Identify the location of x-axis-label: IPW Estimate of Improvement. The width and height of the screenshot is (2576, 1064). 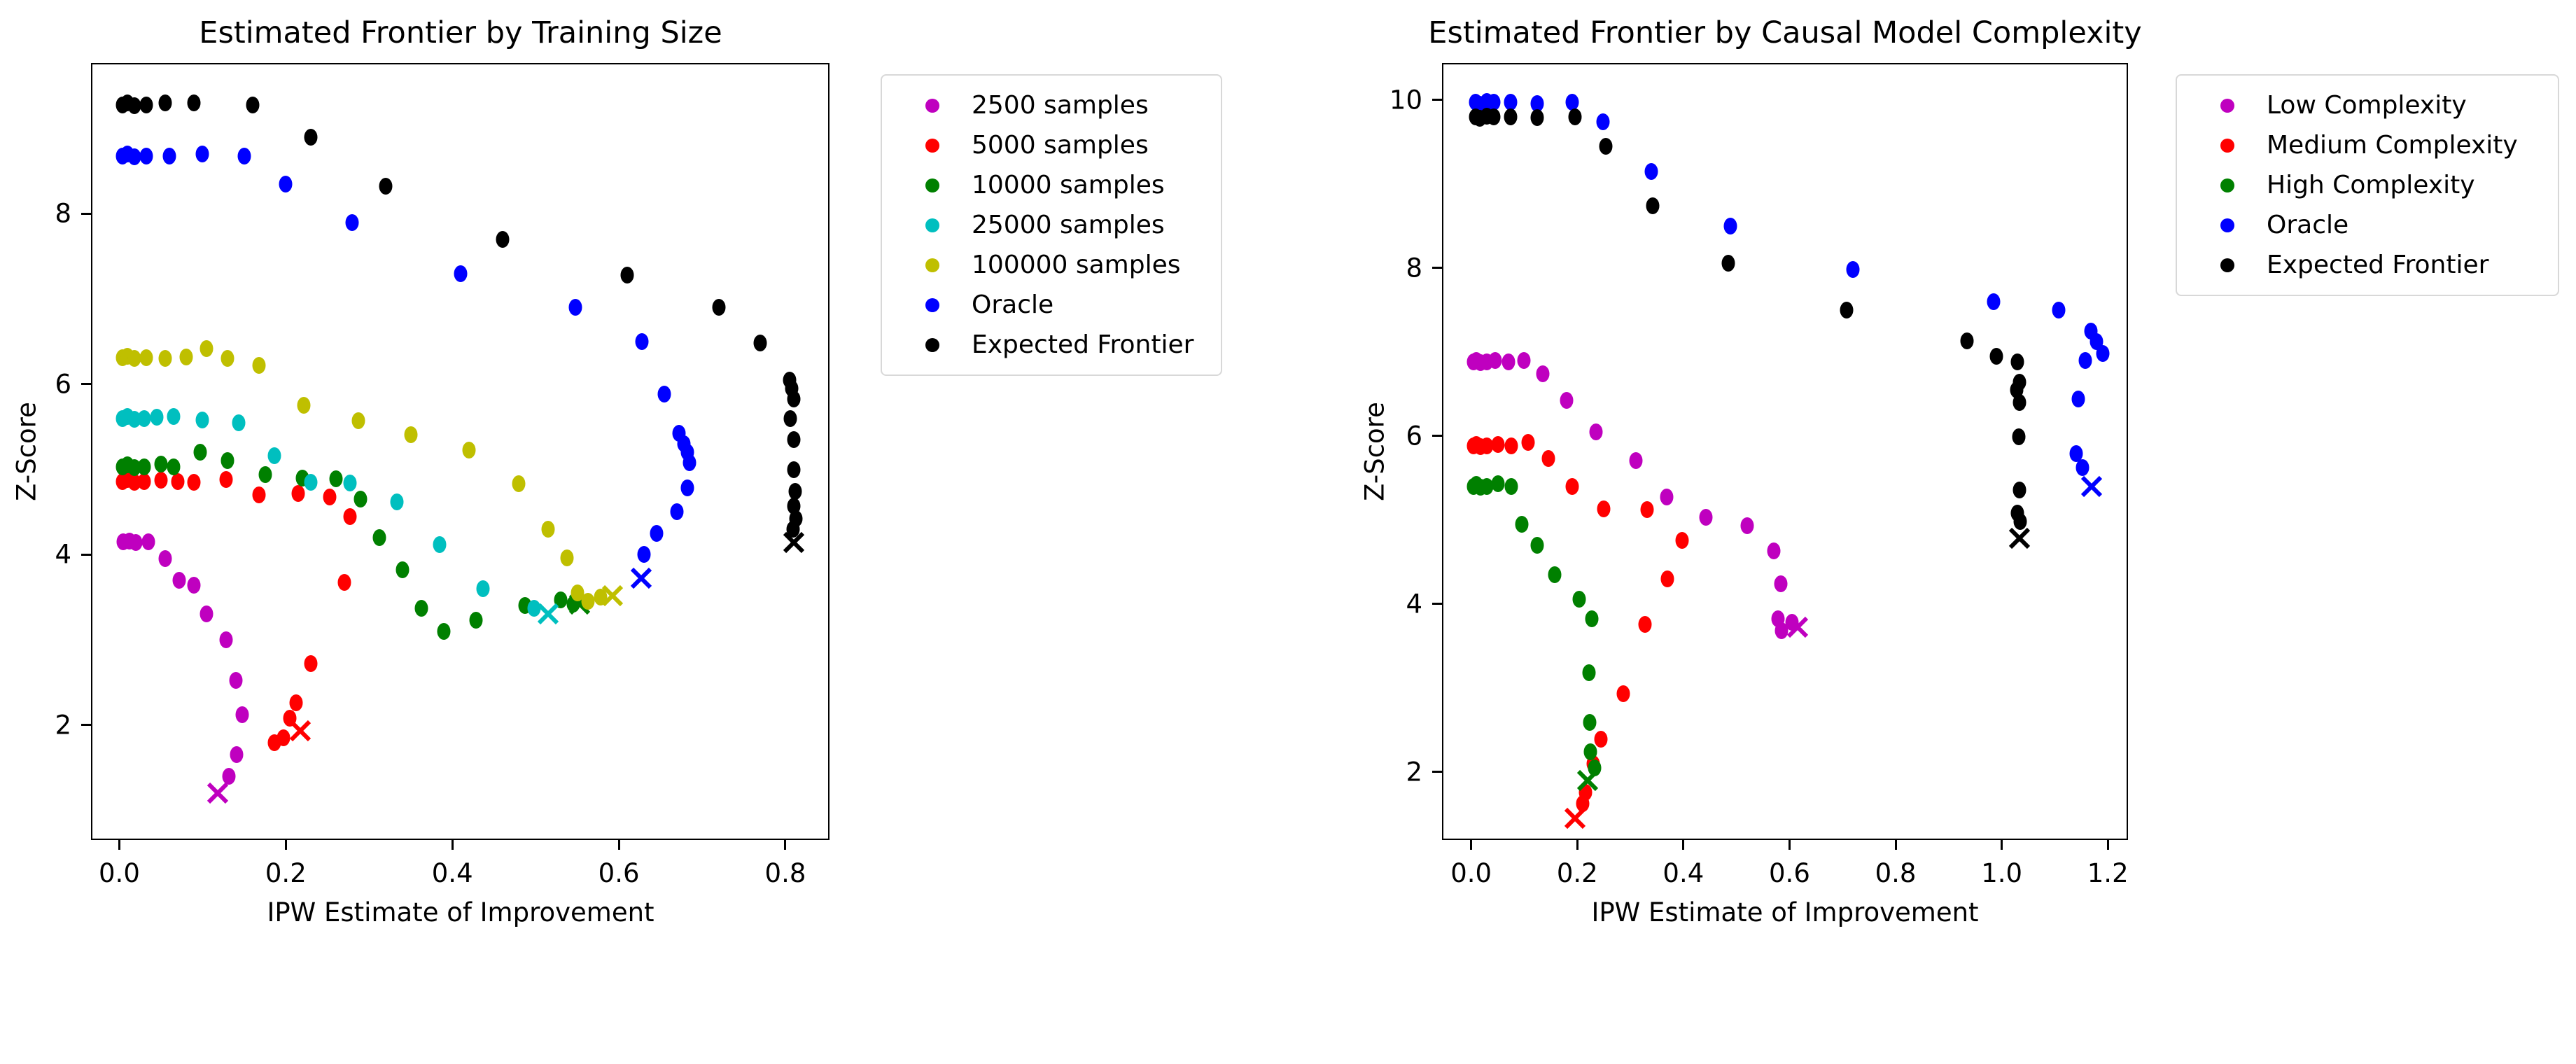
(1785, 912).